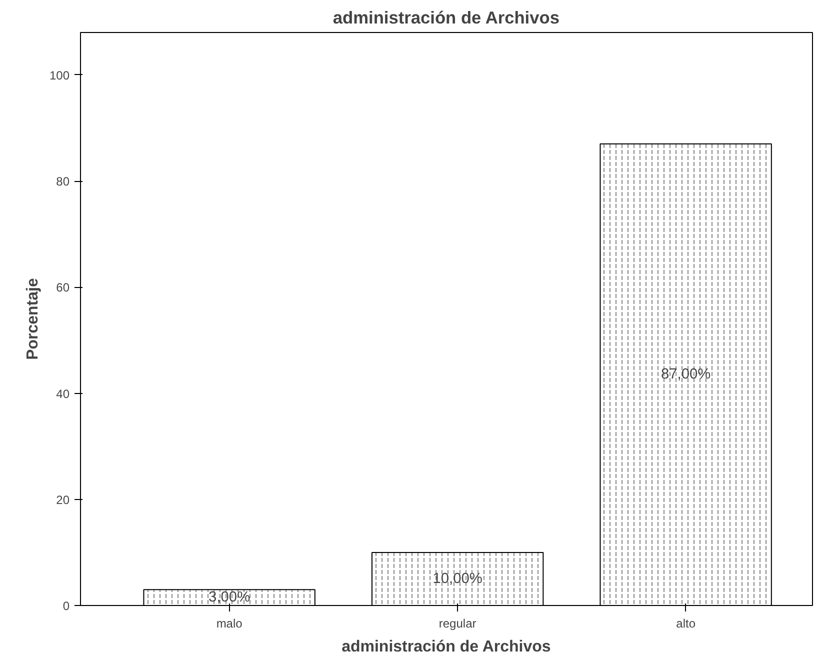 The width and height of the screenshot is (822, 660). I want to click on data-label: 3,00%, so click(229, 598).